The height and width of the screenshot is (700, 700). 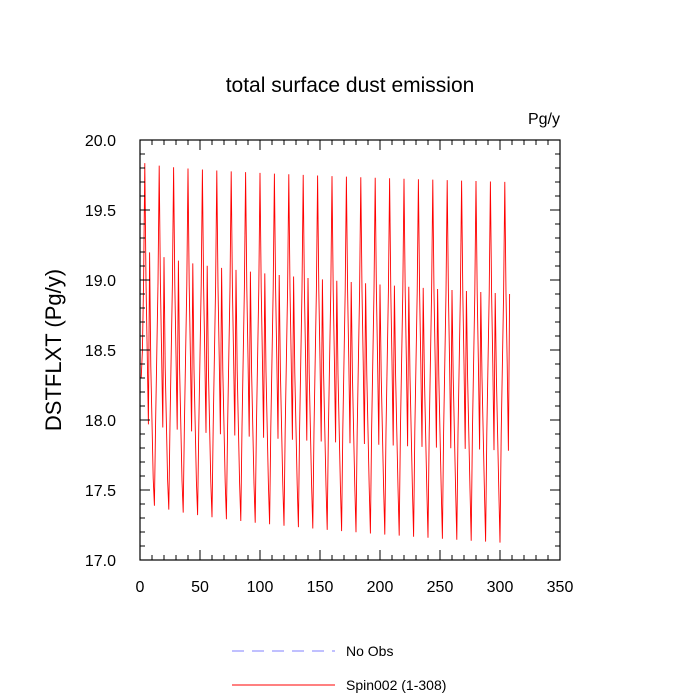 What do you see at coordinates (350, 85) in the screenshot?
I see `chart-title: total surface dust emission` at bounding box center [350, 85].